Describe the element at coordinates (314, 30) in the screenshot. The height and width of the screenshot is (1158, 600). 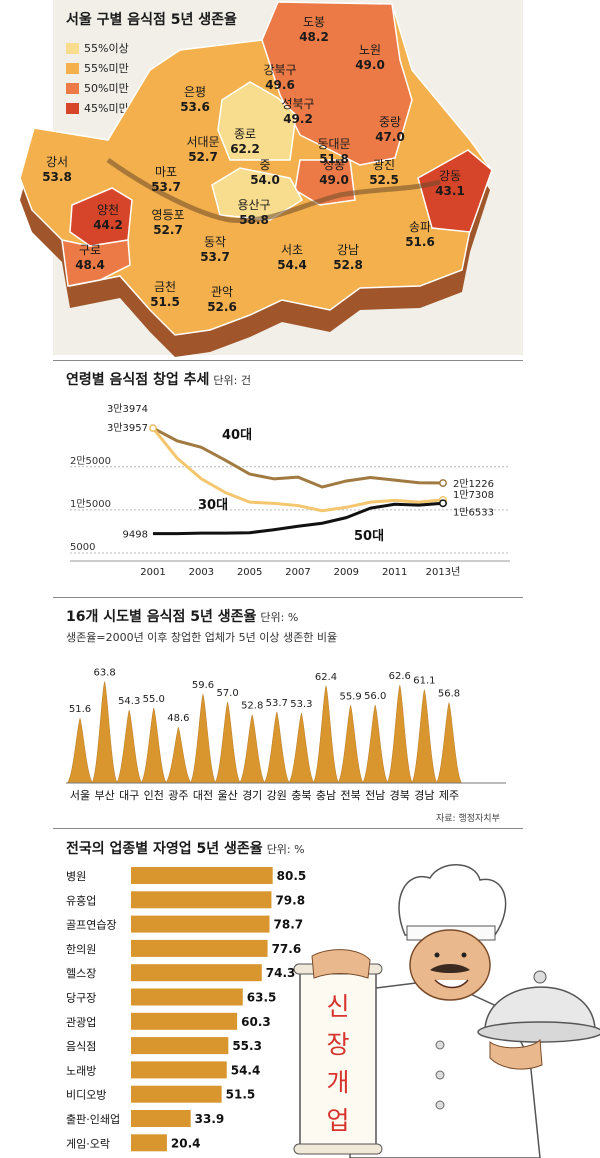
I see `district-label: 도봉 48.2` at that location.